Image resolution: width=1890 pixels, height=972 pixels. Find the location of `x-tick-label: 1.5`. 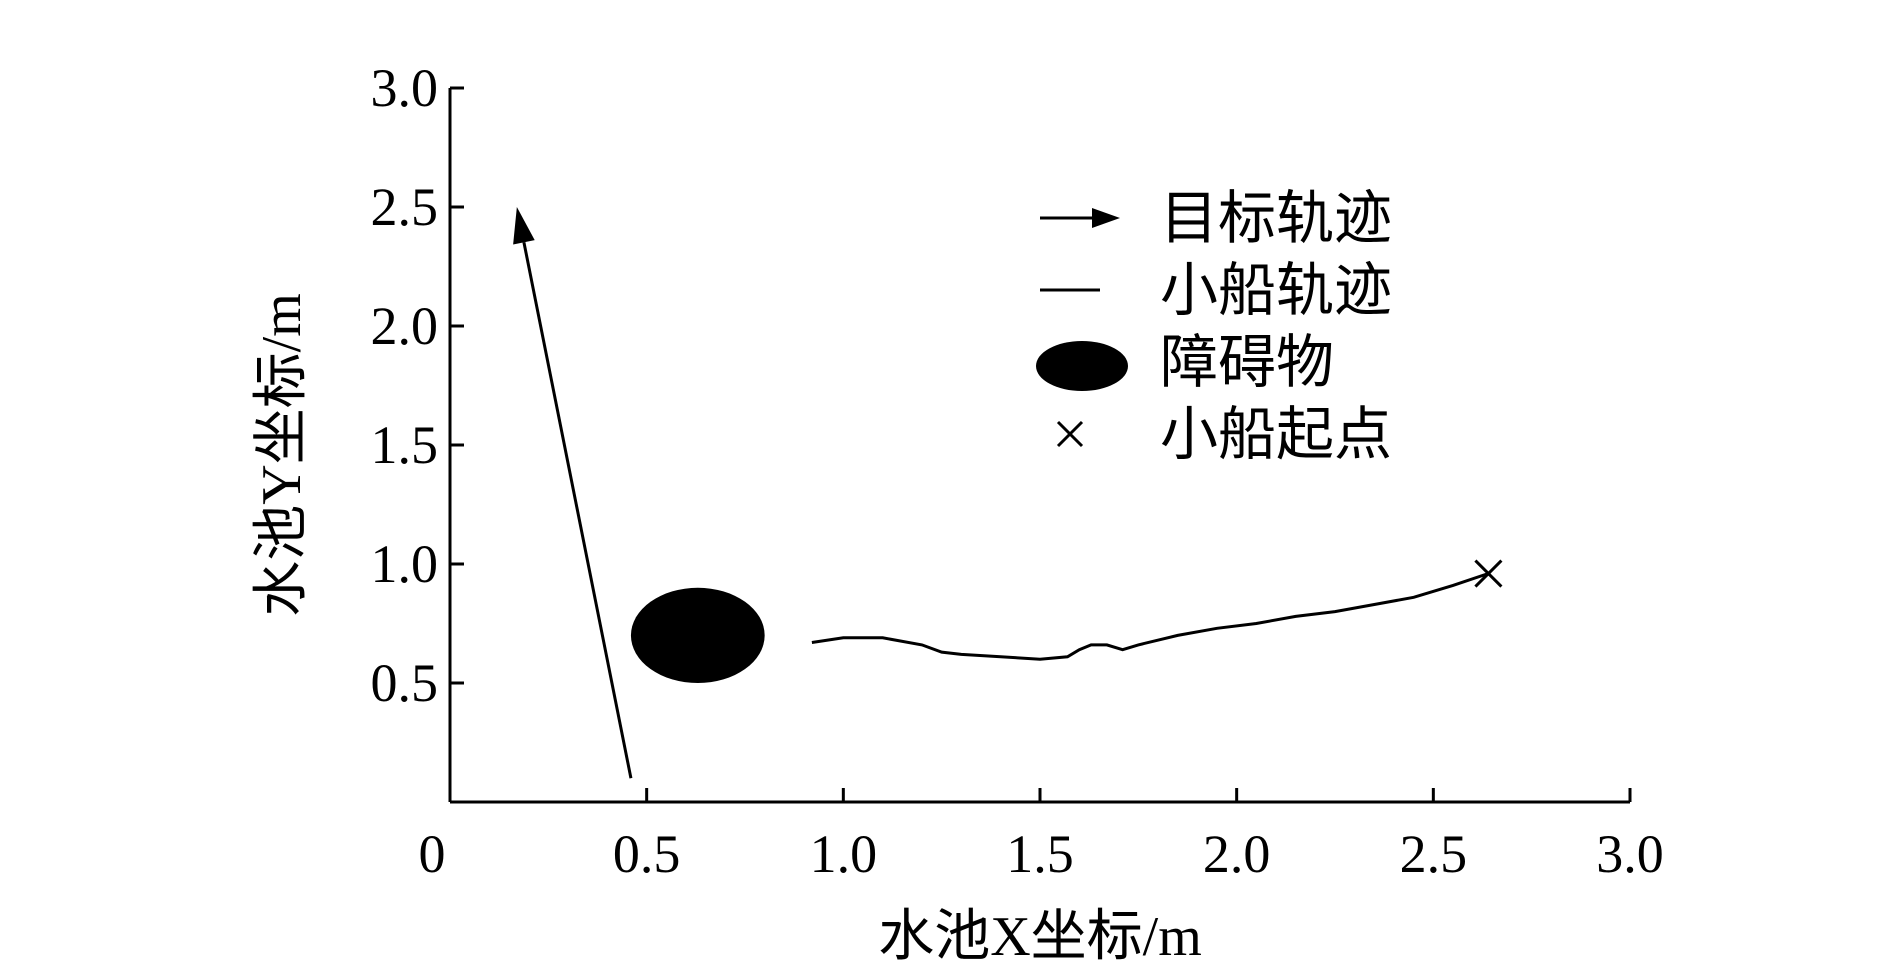

x-tick-label: 1.5 is located at coordinates (1040, 854).